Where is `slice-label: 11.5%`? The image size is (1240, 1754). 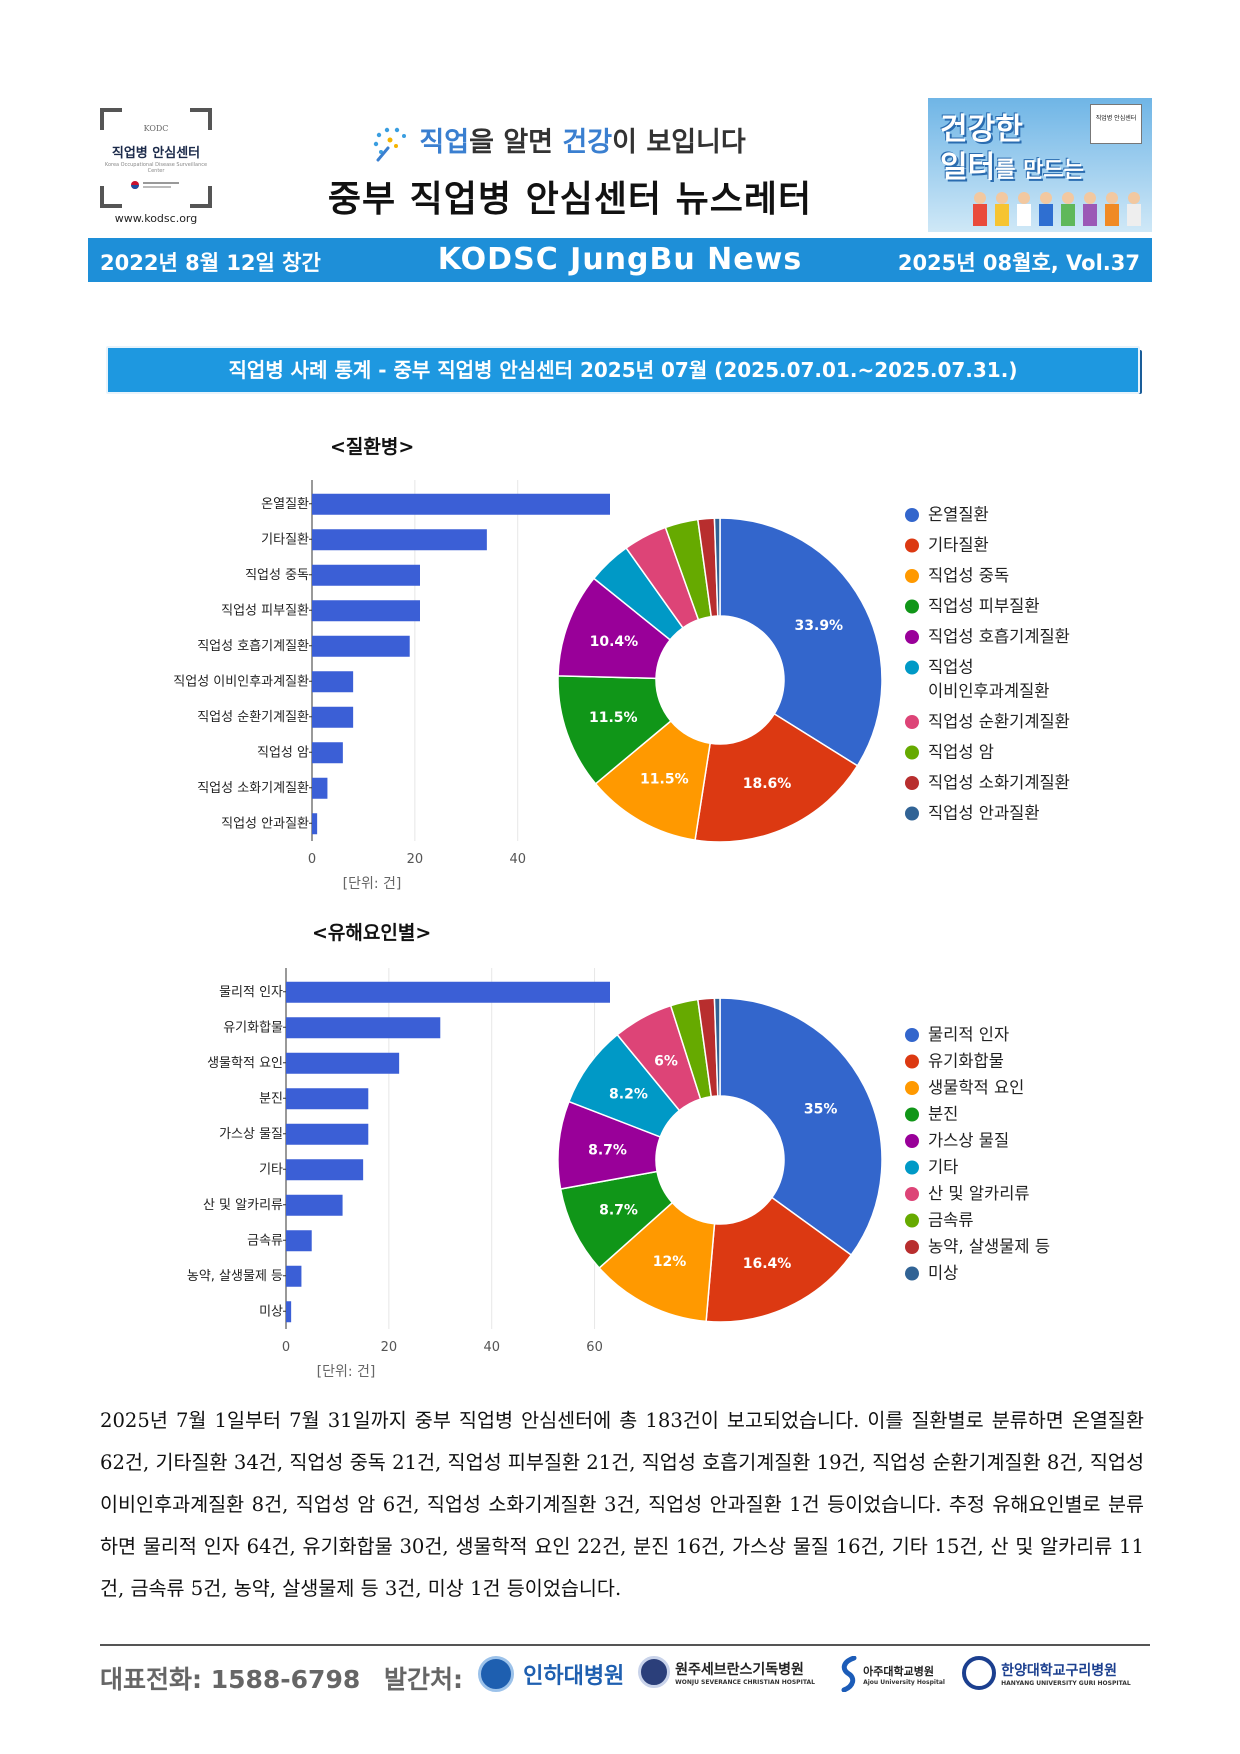
slice-label: 11.5% is located at coordinates (613, 718).